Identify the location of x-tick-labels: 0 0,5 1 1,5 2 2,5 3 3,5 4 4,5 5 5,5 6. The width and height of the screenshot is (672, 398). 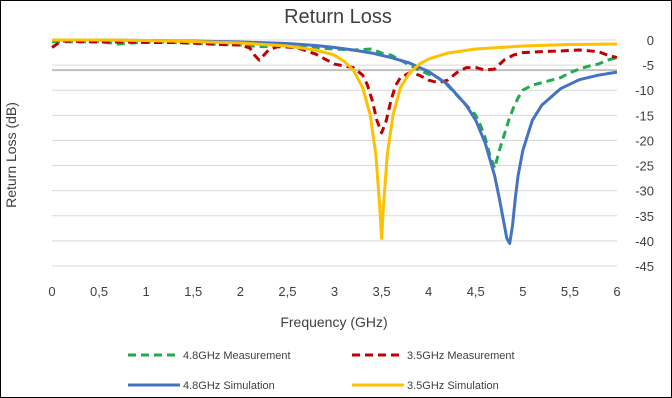
(334, 291).